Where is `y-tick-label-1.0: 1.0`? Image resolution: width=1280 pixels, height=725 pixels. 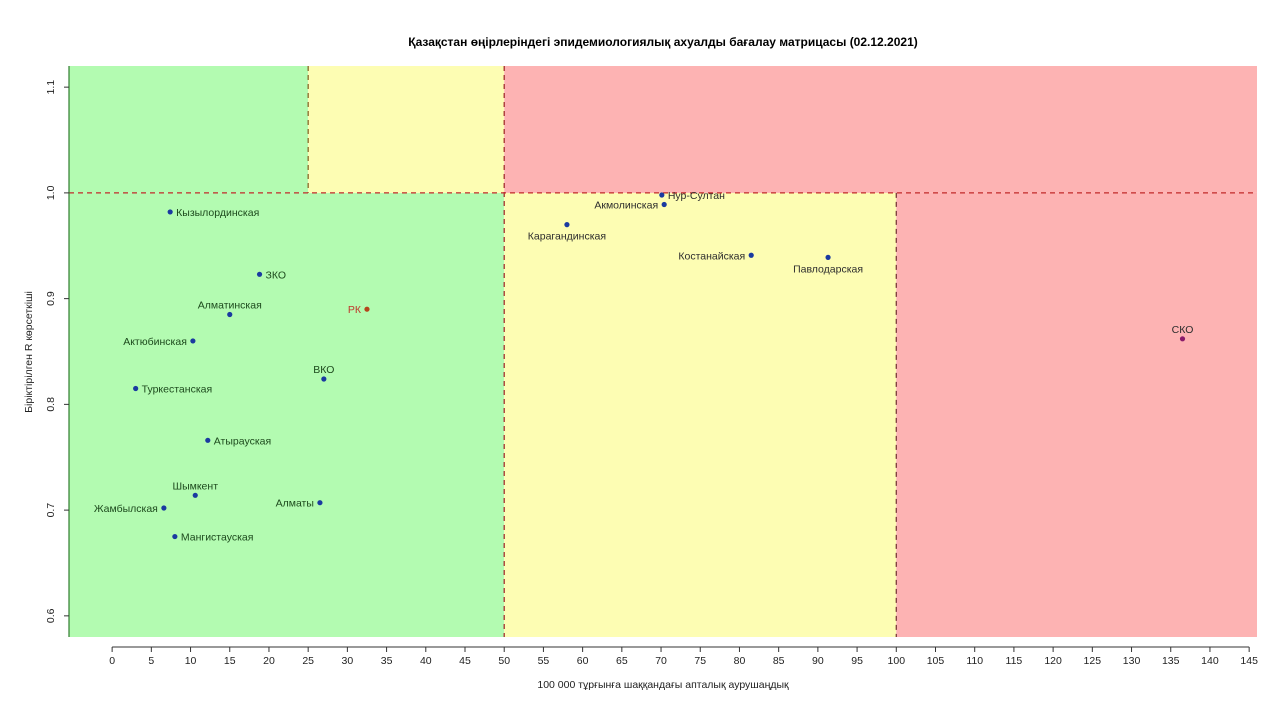
y-tick-label-1.0: 1.0 is located at coordinates (51, 192).